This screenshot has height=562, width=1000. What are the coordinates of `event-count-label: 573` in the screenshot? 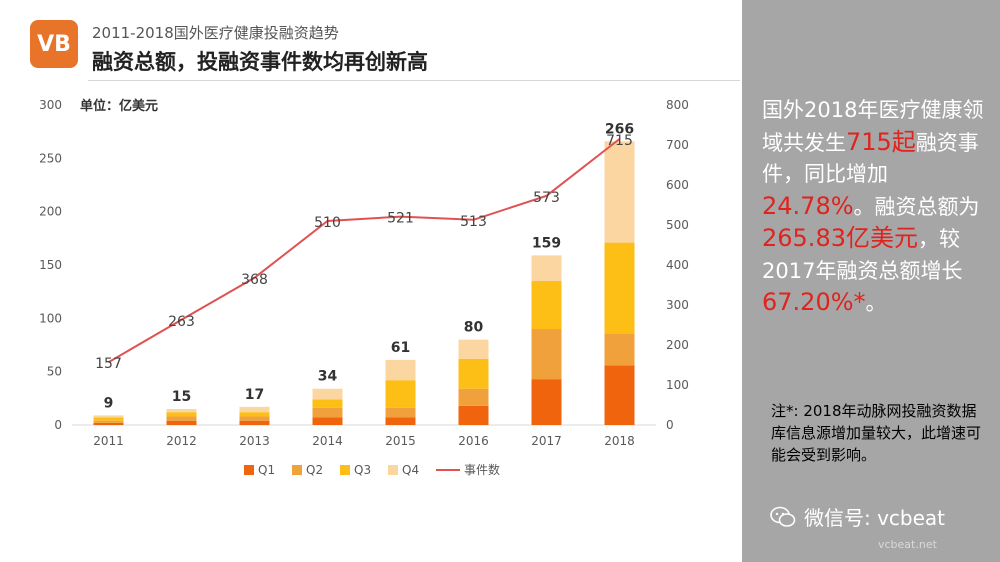 It's located at (546, 198).